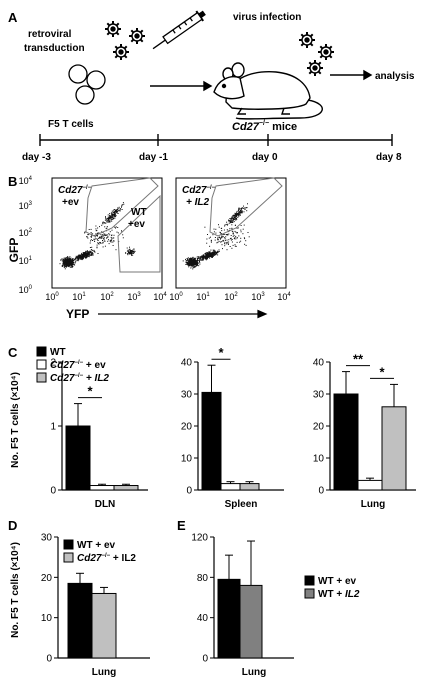  What do you see at coordinates (26, 235) in the screenshot?
I see `flow-y-ticks: 100 101 102 103 104` at bounding box center [26, 235].